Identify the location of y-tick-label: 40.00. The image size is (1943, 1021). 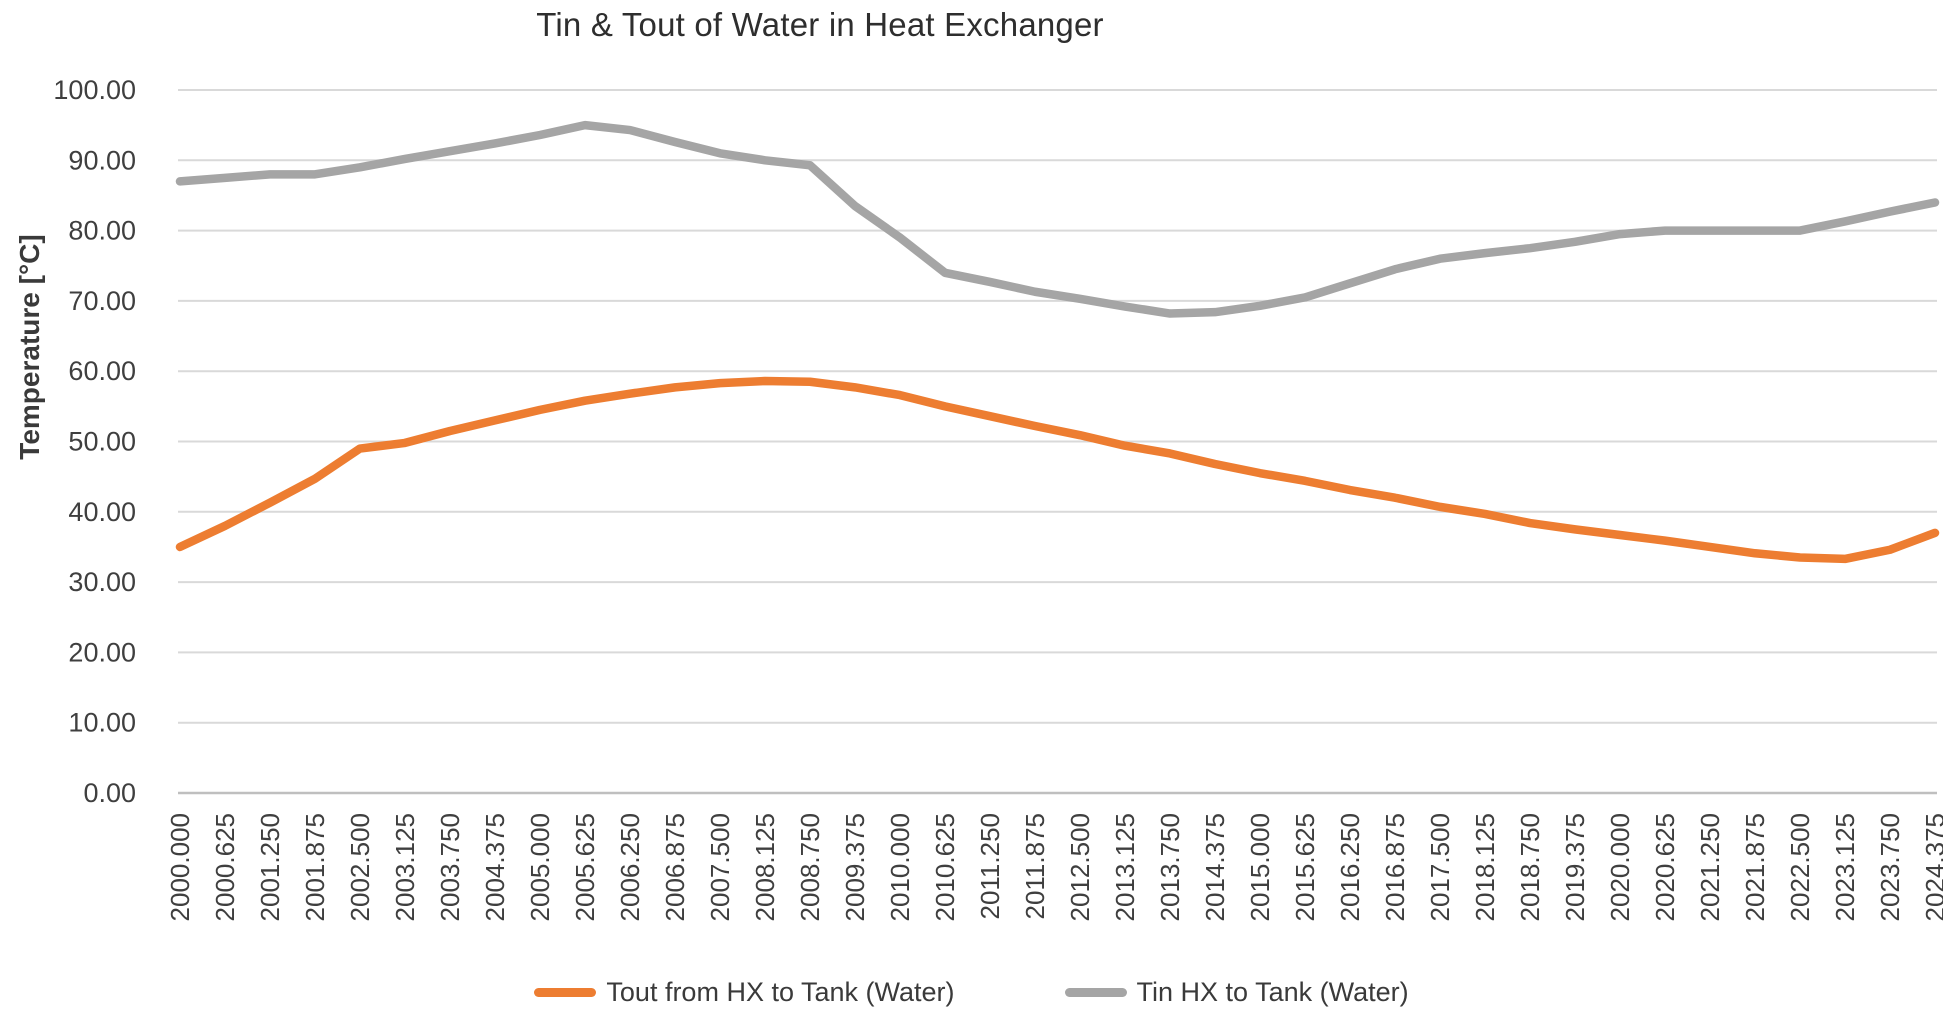
(102, 512).